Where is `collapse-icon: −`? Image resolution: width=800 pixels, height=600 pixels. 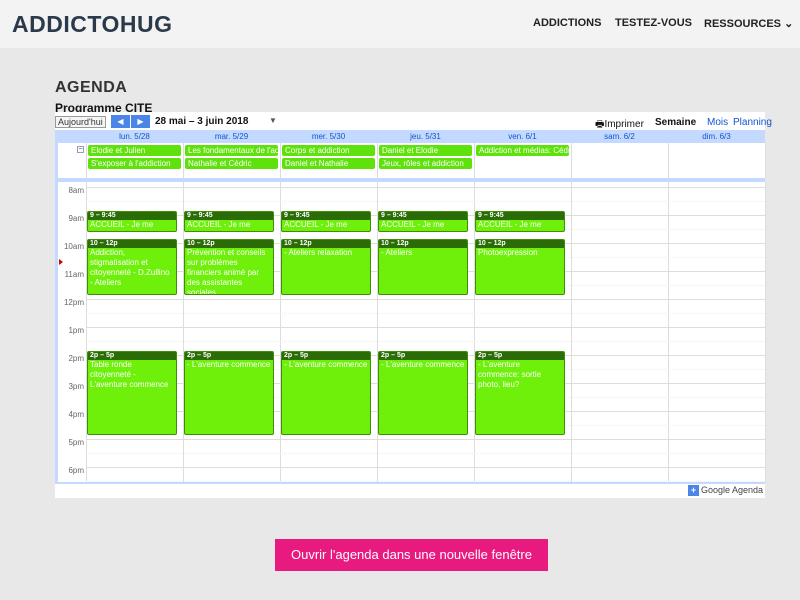
collapse-icon: − is located at coordinates (80, 149).